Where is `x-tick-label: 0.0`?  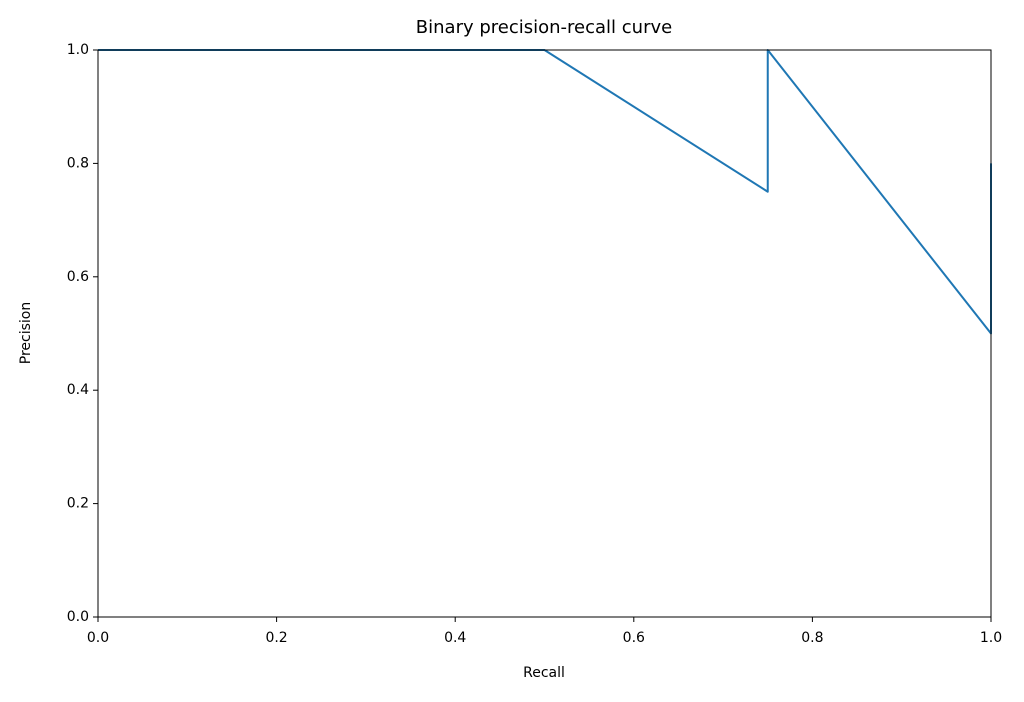 x-tick-label: 0.0 is located at coordinates (98, 638).